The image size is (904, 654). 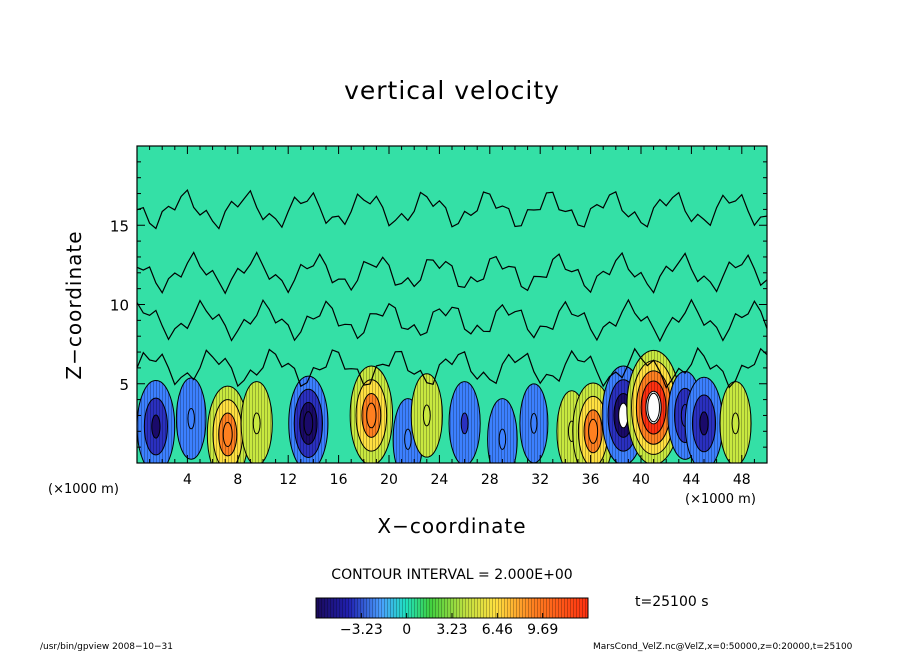 I want to click on x-tick-label: 16, so click(x=339, y=480).